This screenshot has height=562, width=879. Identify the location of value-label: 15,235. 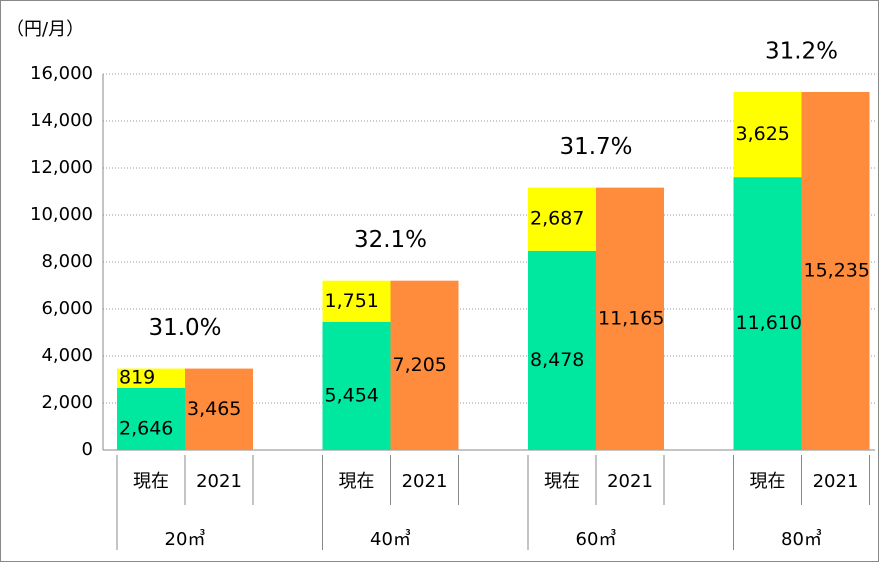
(837, 270).